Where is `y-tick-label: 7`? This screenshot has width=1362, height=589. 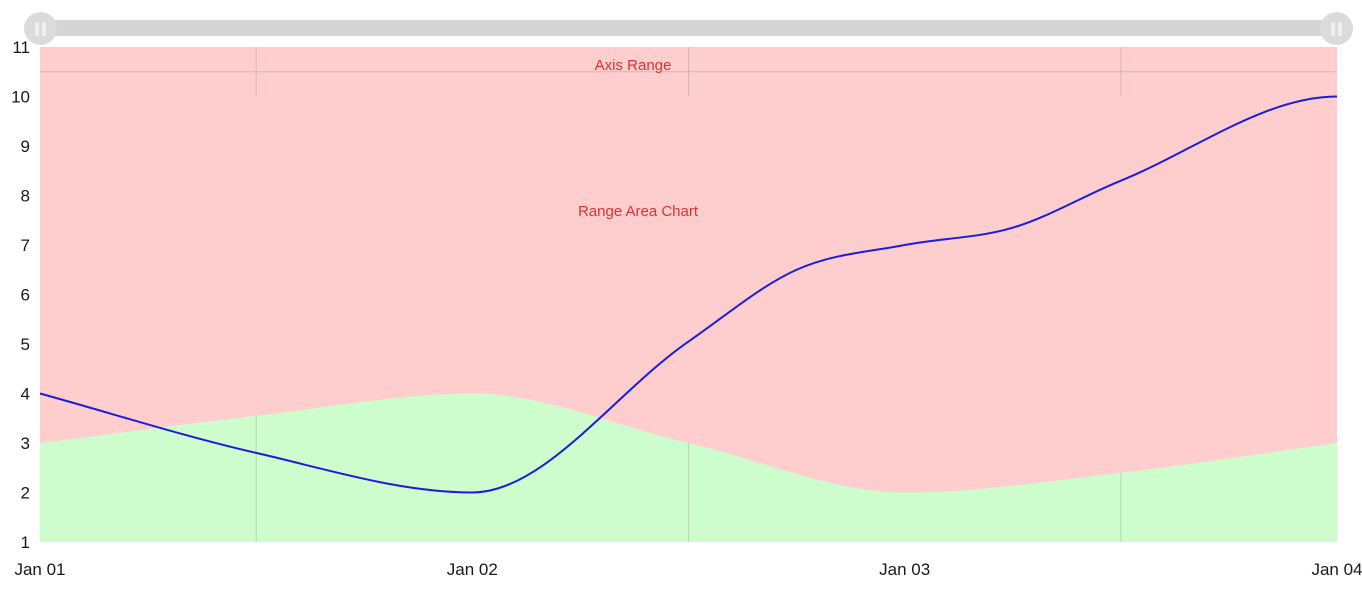
y-tick-label: 7 is located at coordinates (25, 245).